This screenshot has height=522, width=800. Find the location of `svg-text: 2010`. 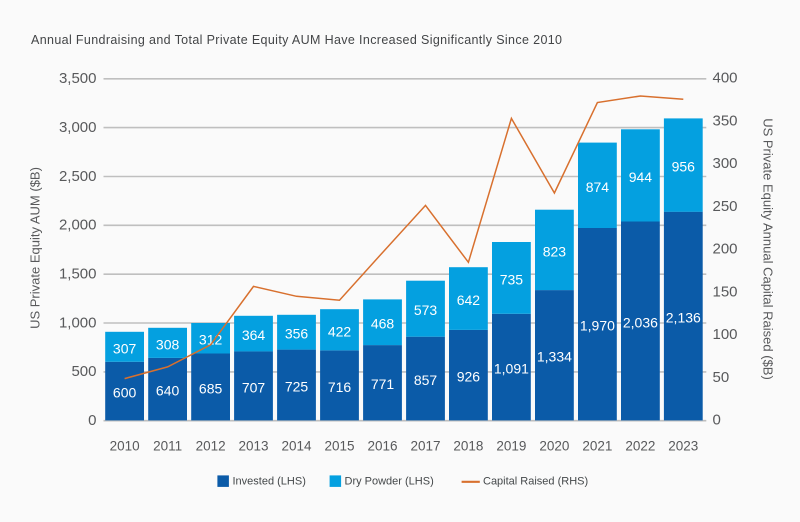

svg-text: 2010 is located at coordinates (125, 446).